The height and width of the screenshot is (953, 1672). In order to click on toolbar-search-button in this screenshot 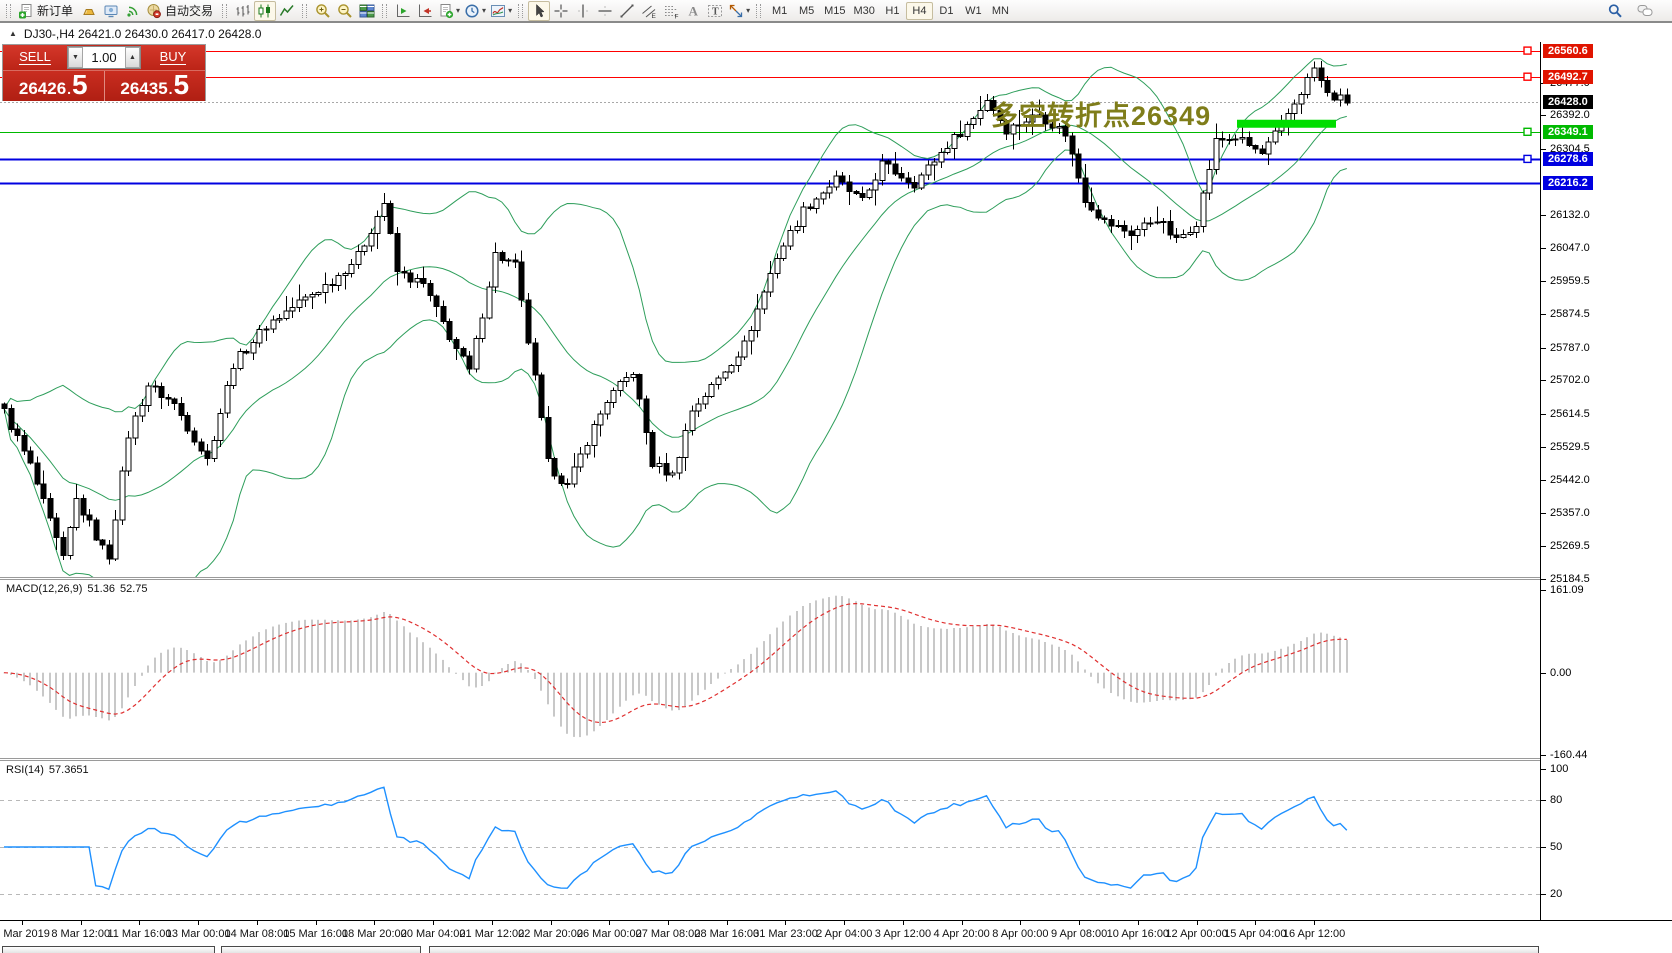, I will do `click(1615, 11)`.